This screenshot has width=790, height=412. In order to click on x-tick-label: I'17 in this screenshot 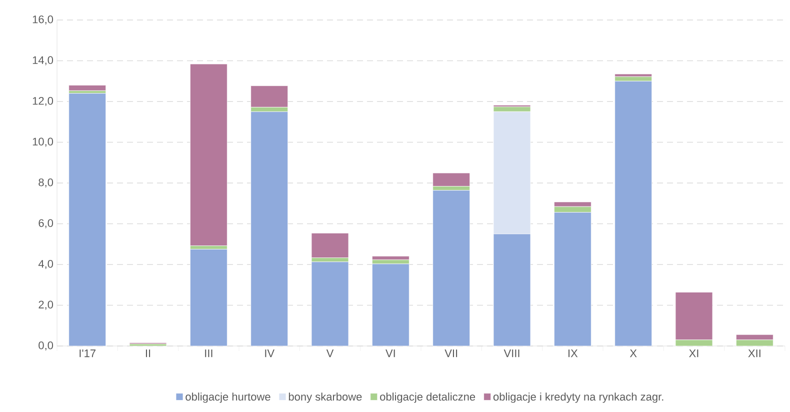, I will do `click(88, 354)`.